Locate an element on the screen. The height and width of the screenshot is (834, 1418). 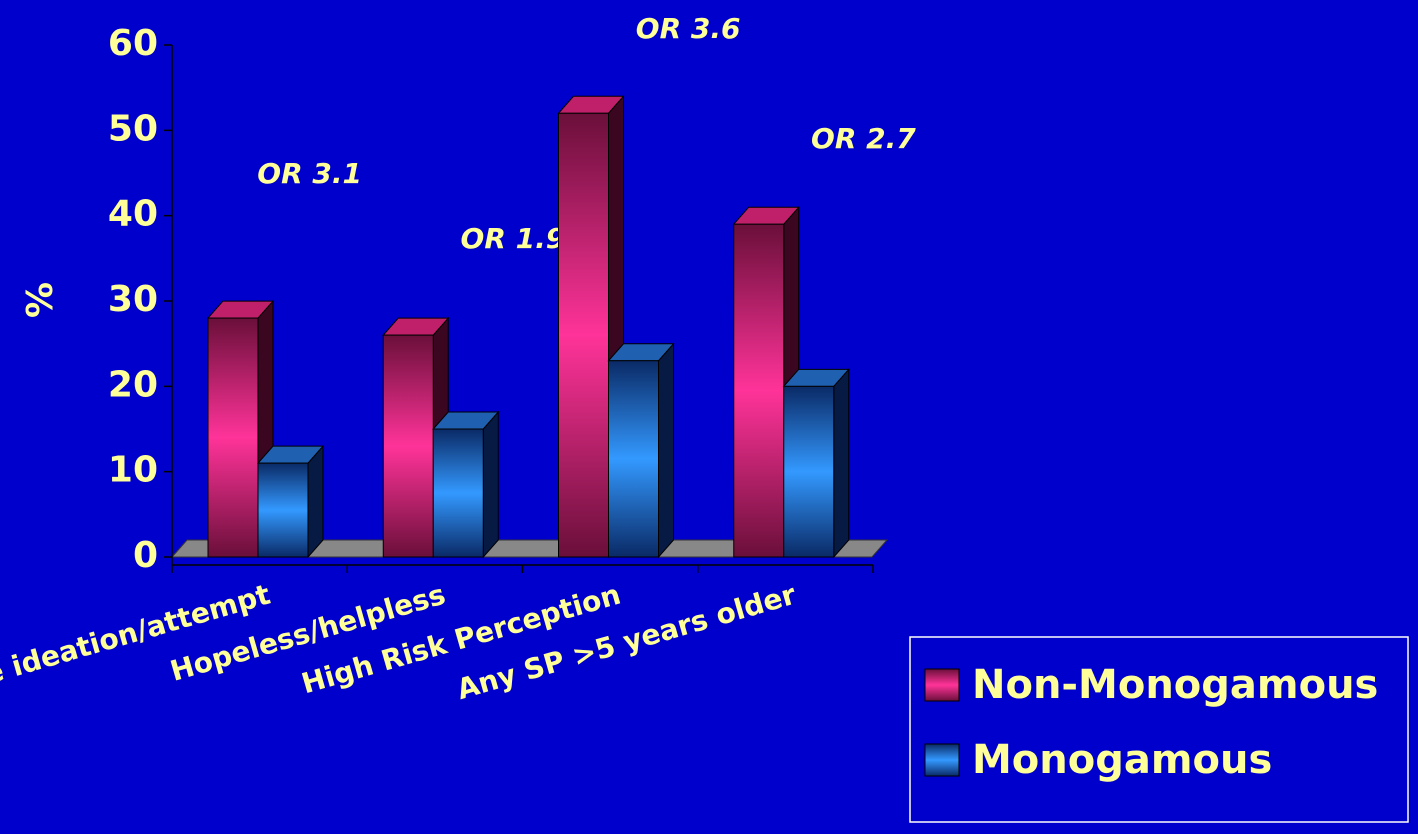
y-tick-label: 0 is located at coordinates (145, 555).